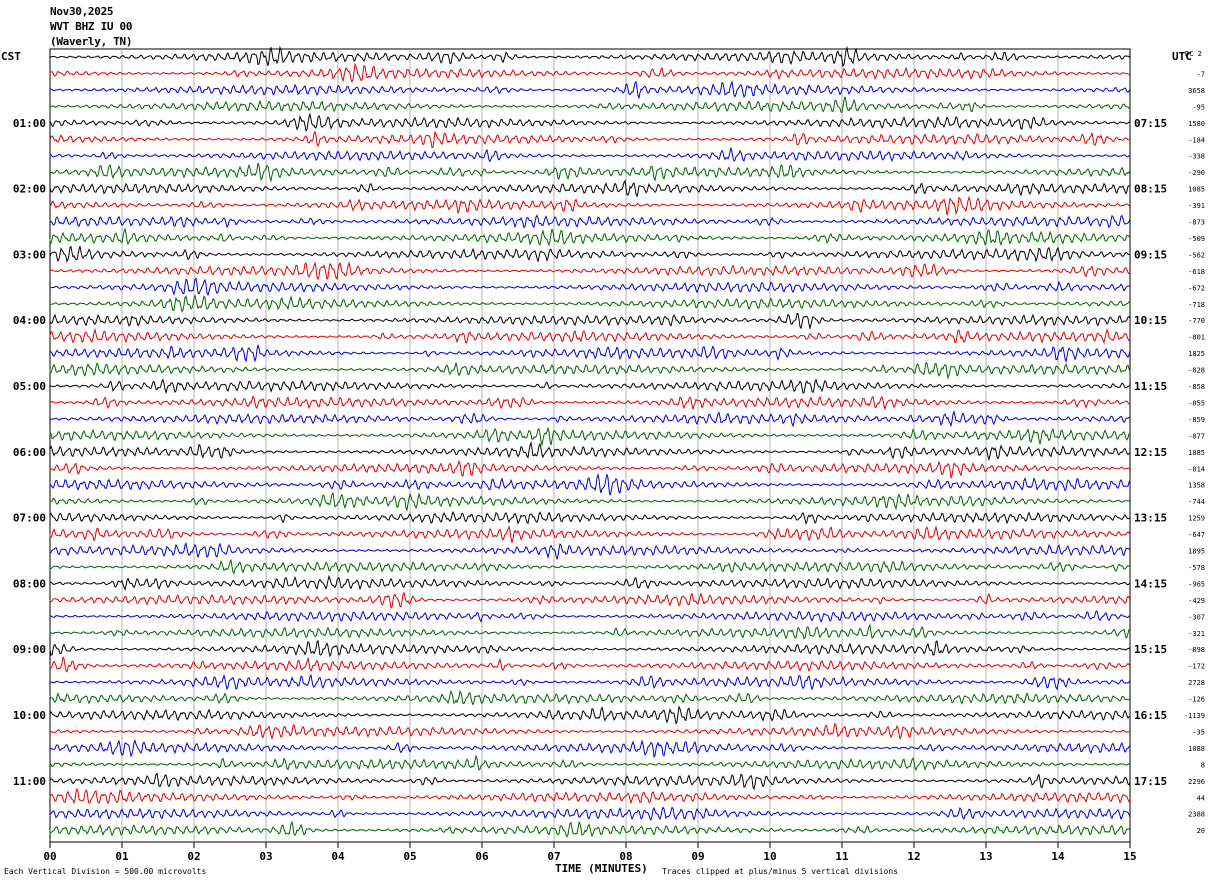 The width and height of the screenshot is (1210, 886). What do you see at coordinates (1196, 601) in the screenshot?
I see `row-mean-label: -429` at bounding box center [1196, 601].